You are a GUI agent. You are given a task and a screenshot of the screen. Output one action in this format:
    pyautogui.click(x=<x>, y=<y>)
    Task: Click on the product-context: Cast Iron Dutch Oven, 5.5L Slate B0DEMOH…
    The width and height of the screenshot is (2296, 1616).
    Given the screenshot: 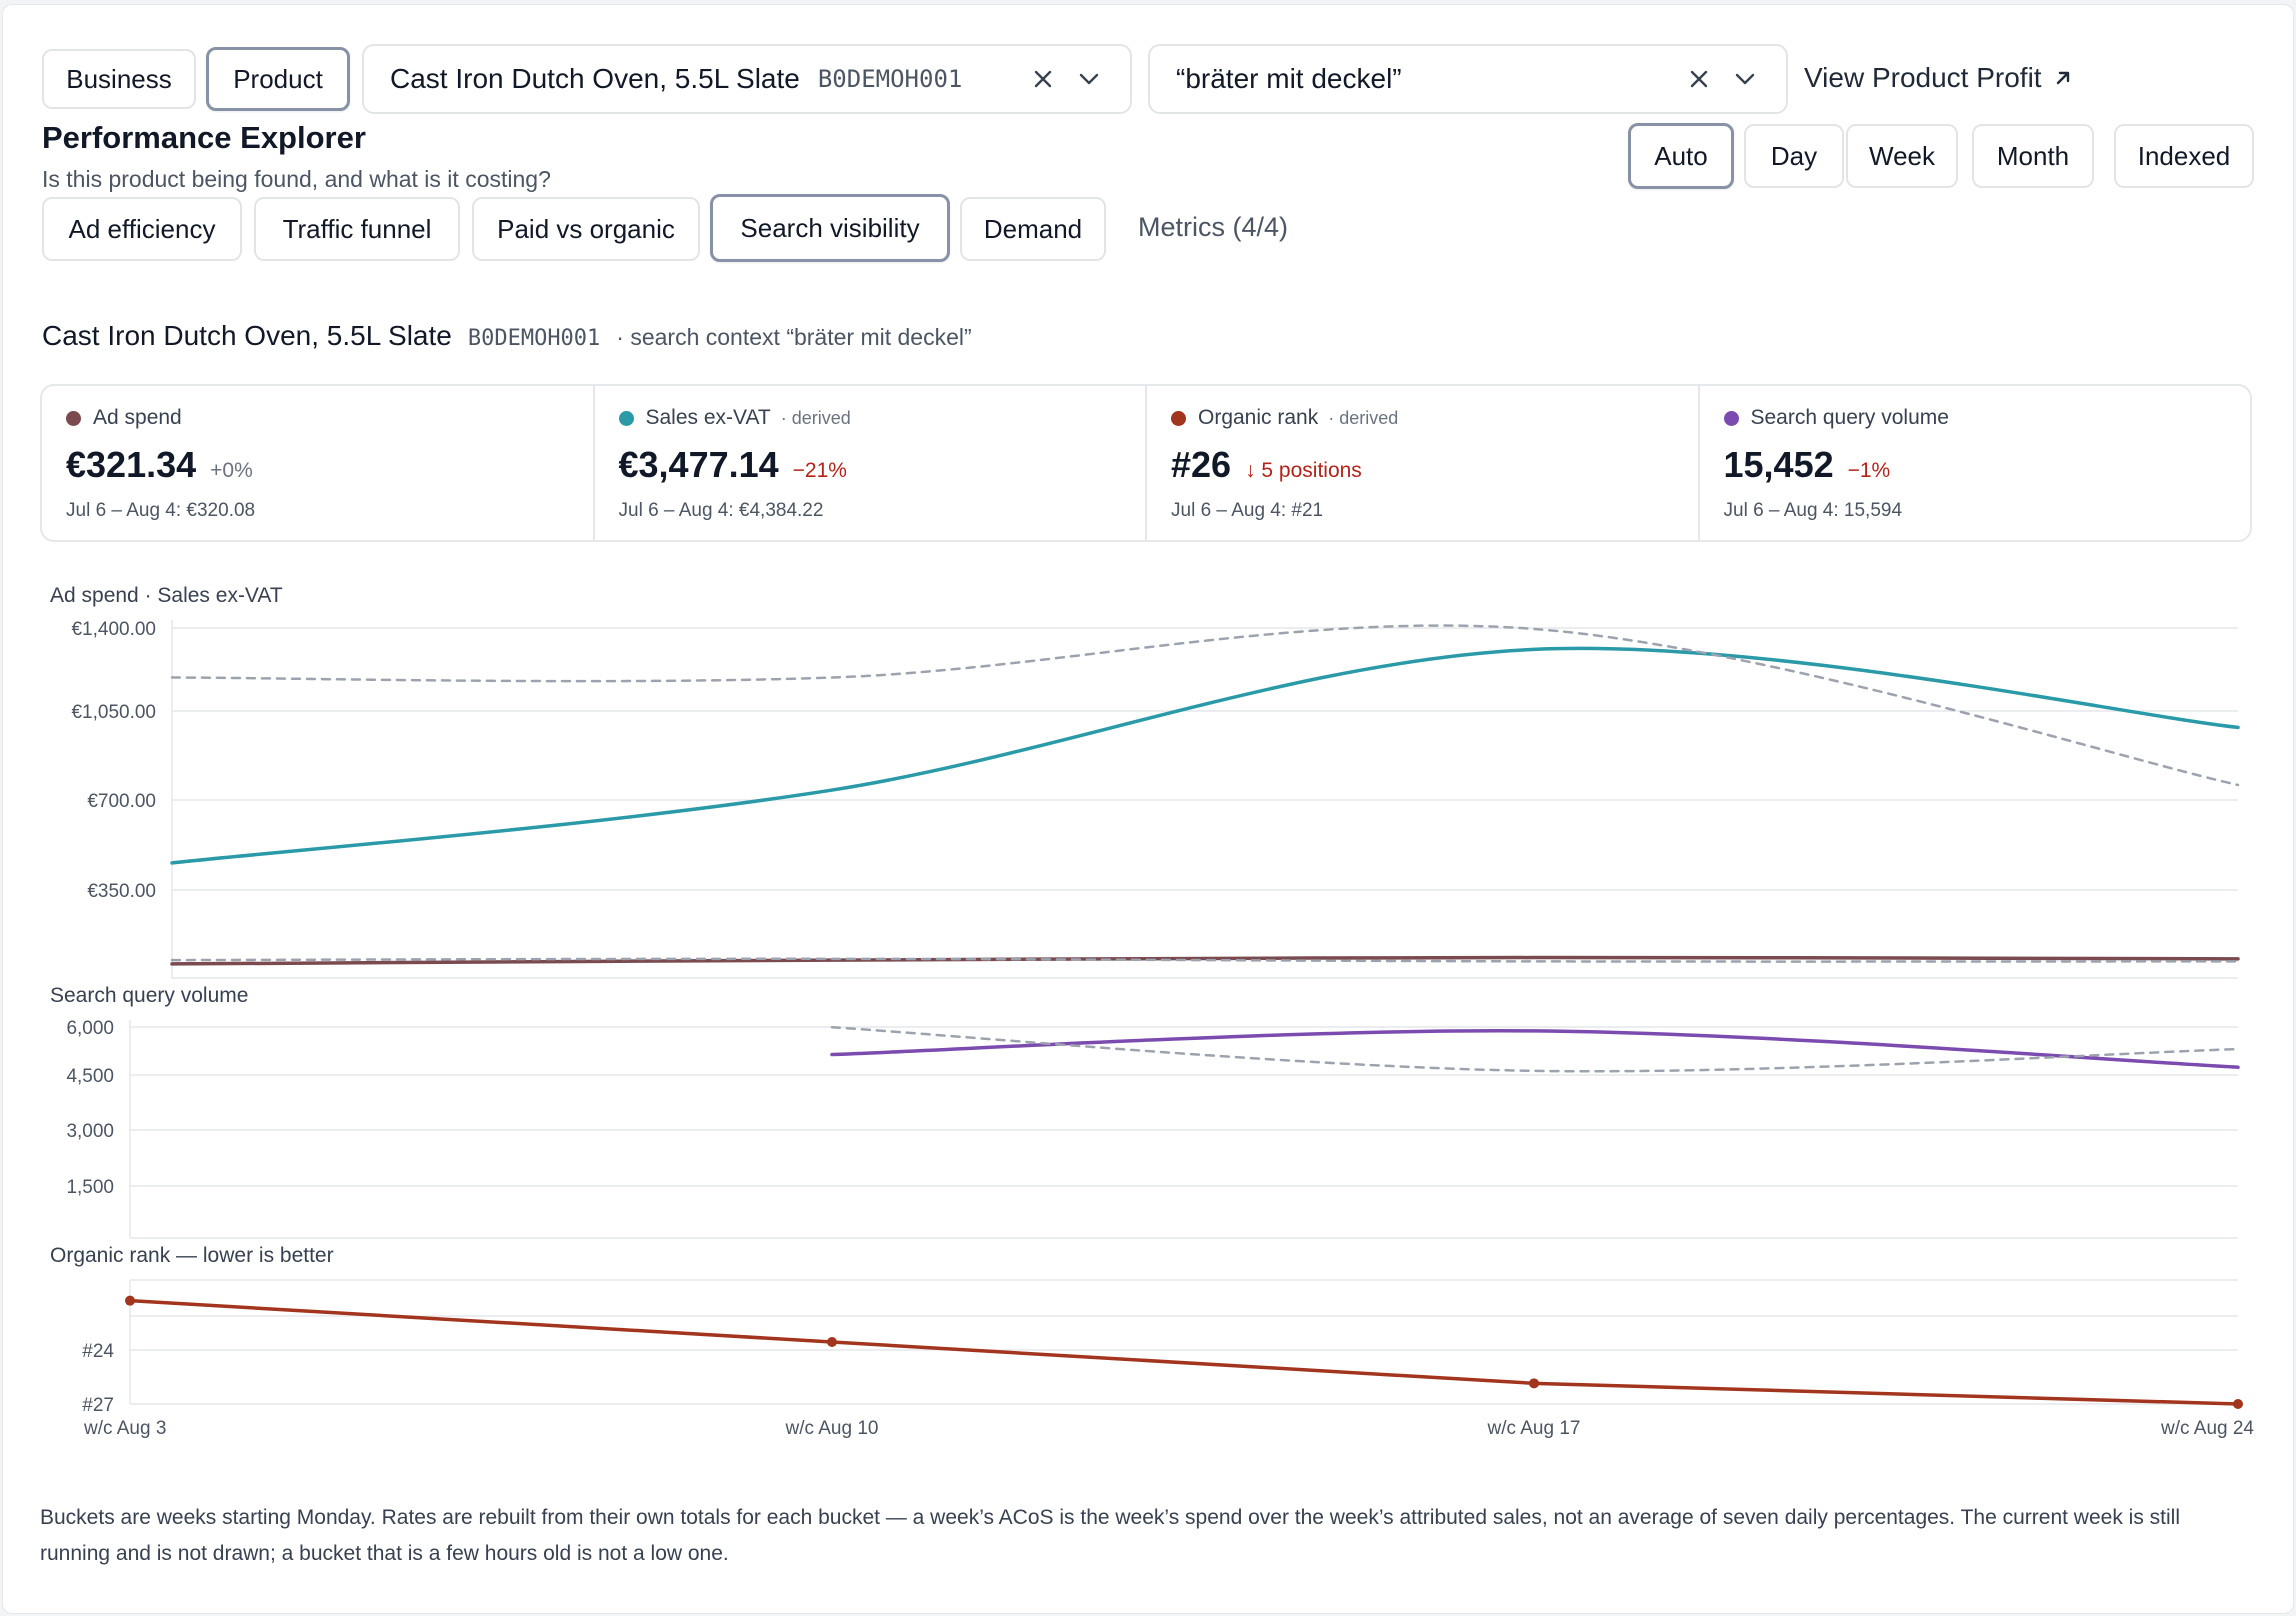 What is the action you would take?
    pyautogui.click(x=507, y=336)
    